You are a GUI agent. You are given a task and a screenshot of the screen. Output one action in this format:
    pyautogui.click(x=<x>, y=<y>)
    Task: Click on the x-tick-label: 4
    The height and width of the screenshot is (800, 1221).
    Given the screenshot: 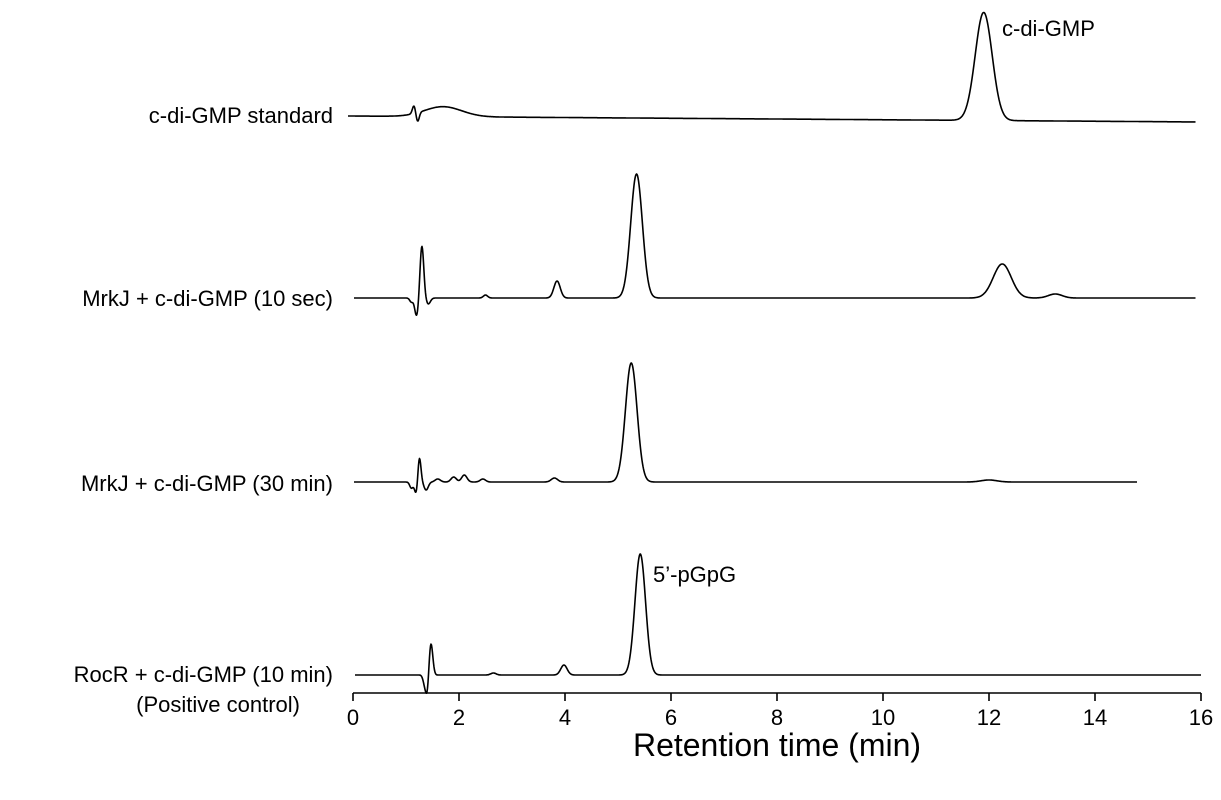 What is the action you would take?
    pyautogui.click(x=565, y=717)
    